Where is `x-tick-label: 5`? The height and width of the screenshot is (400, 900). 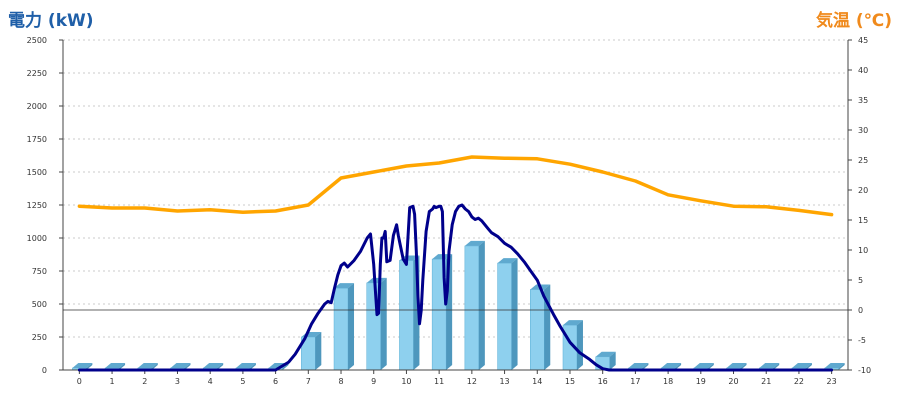
x-tick-label: 5 is located at coordinates (242, 381).